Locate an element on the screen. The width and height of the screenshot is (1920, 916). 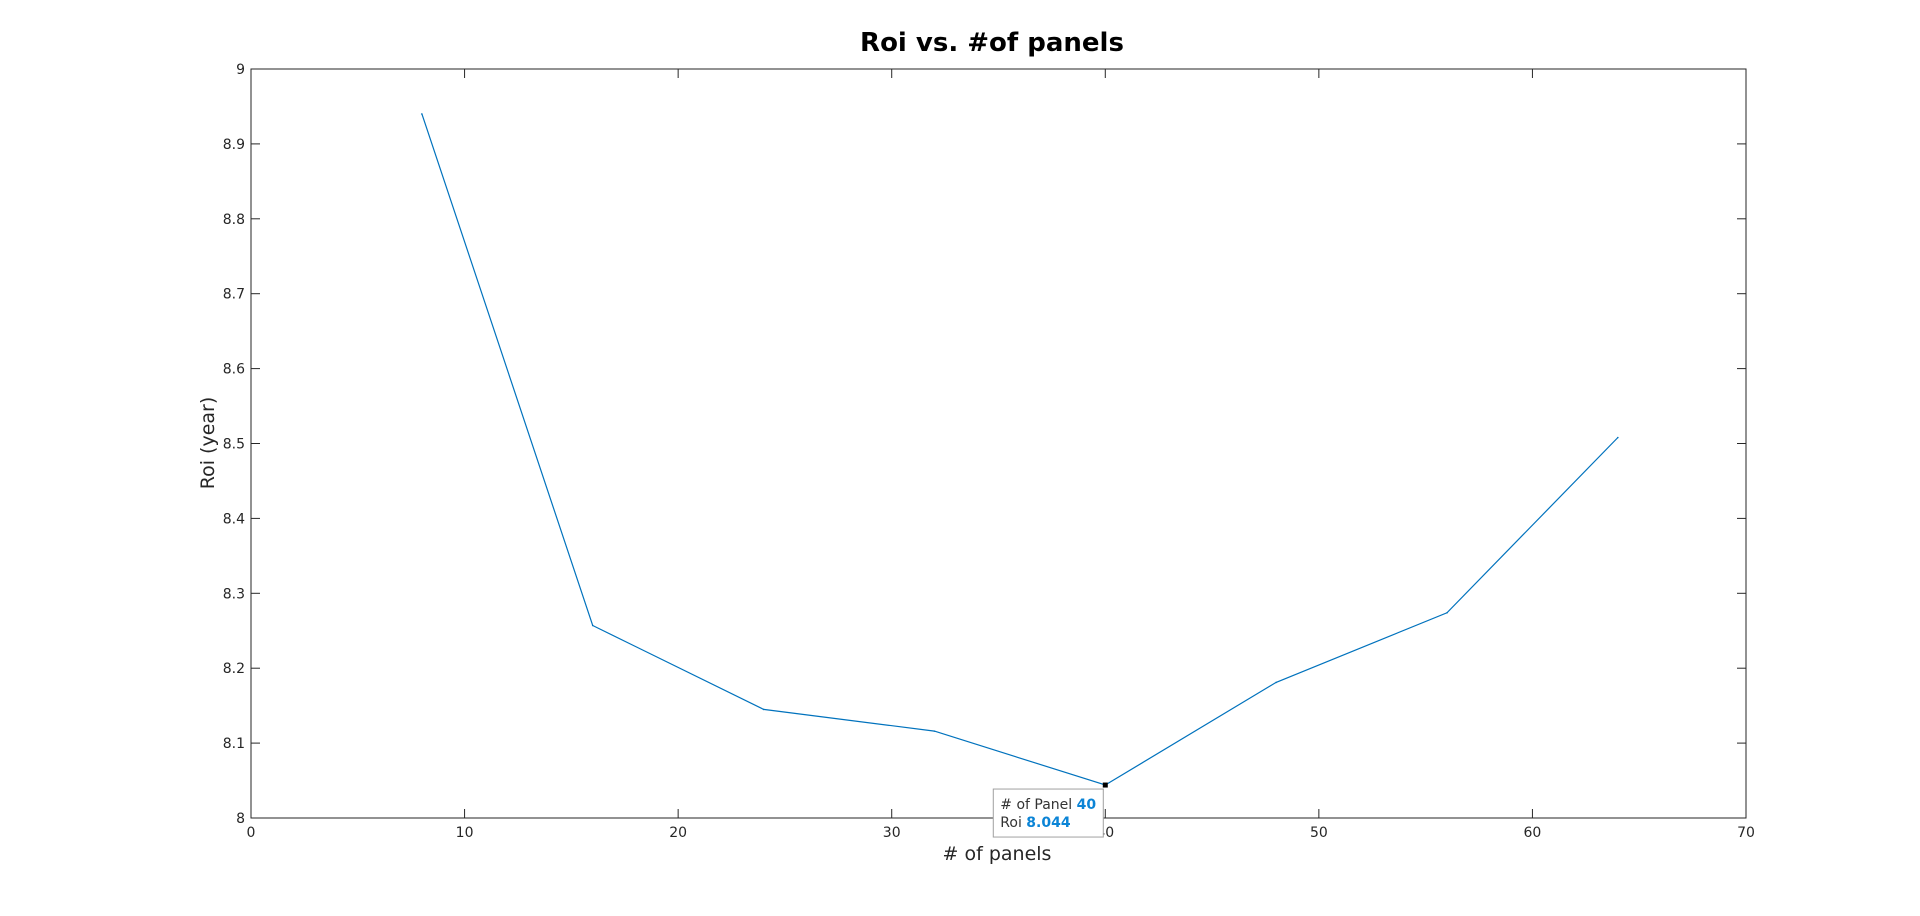
y-tick-label: 8.8 is located at coordinates (234, 220).